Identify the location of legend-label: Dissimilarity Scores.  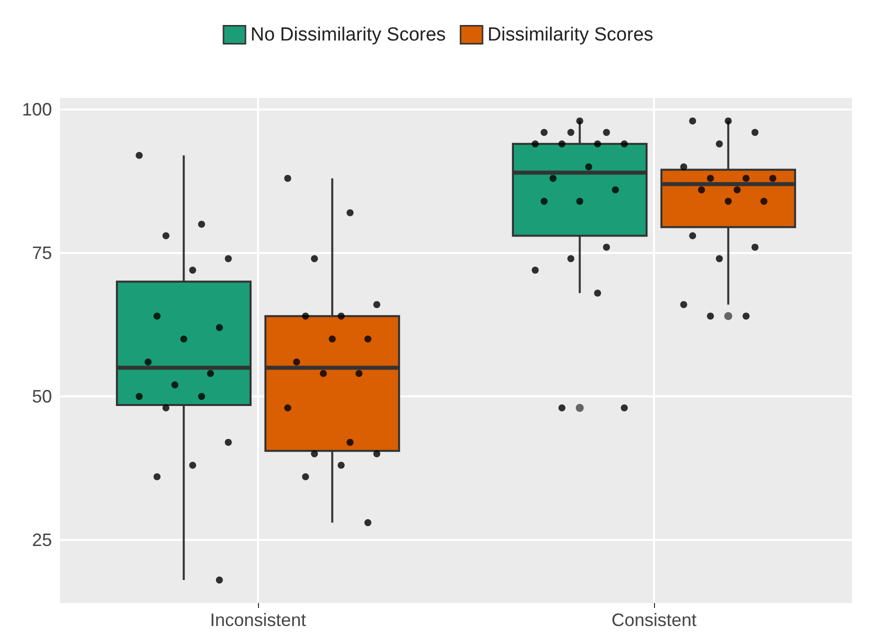
(571, 35).